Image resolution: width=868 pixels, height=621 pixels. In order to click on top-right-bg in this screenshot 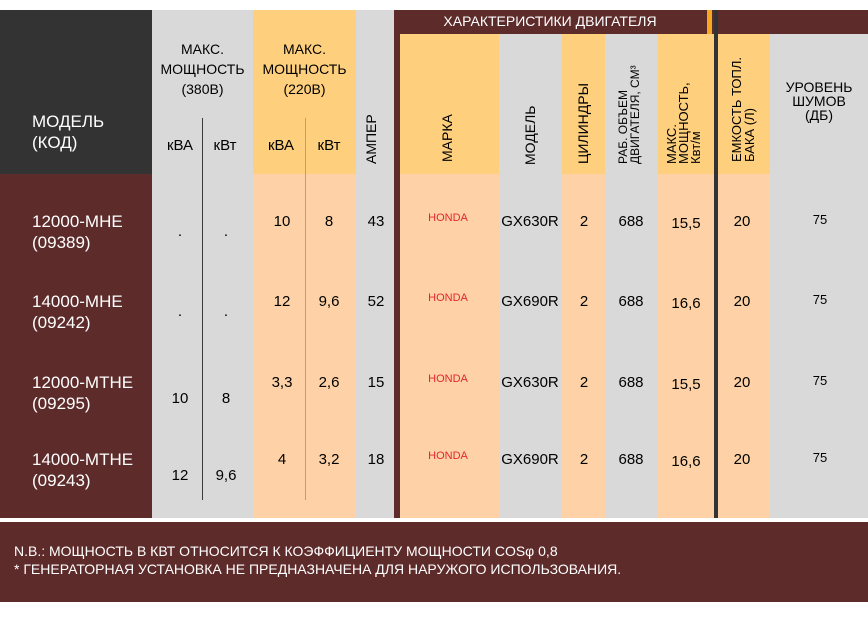, I will do `click(793, 22)`.